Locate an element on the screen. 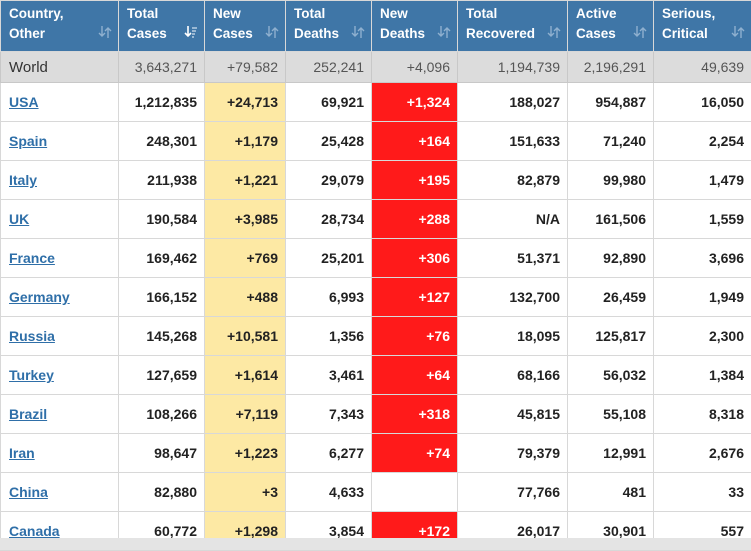  country-link: Spain is located at coordinates (28, 141).